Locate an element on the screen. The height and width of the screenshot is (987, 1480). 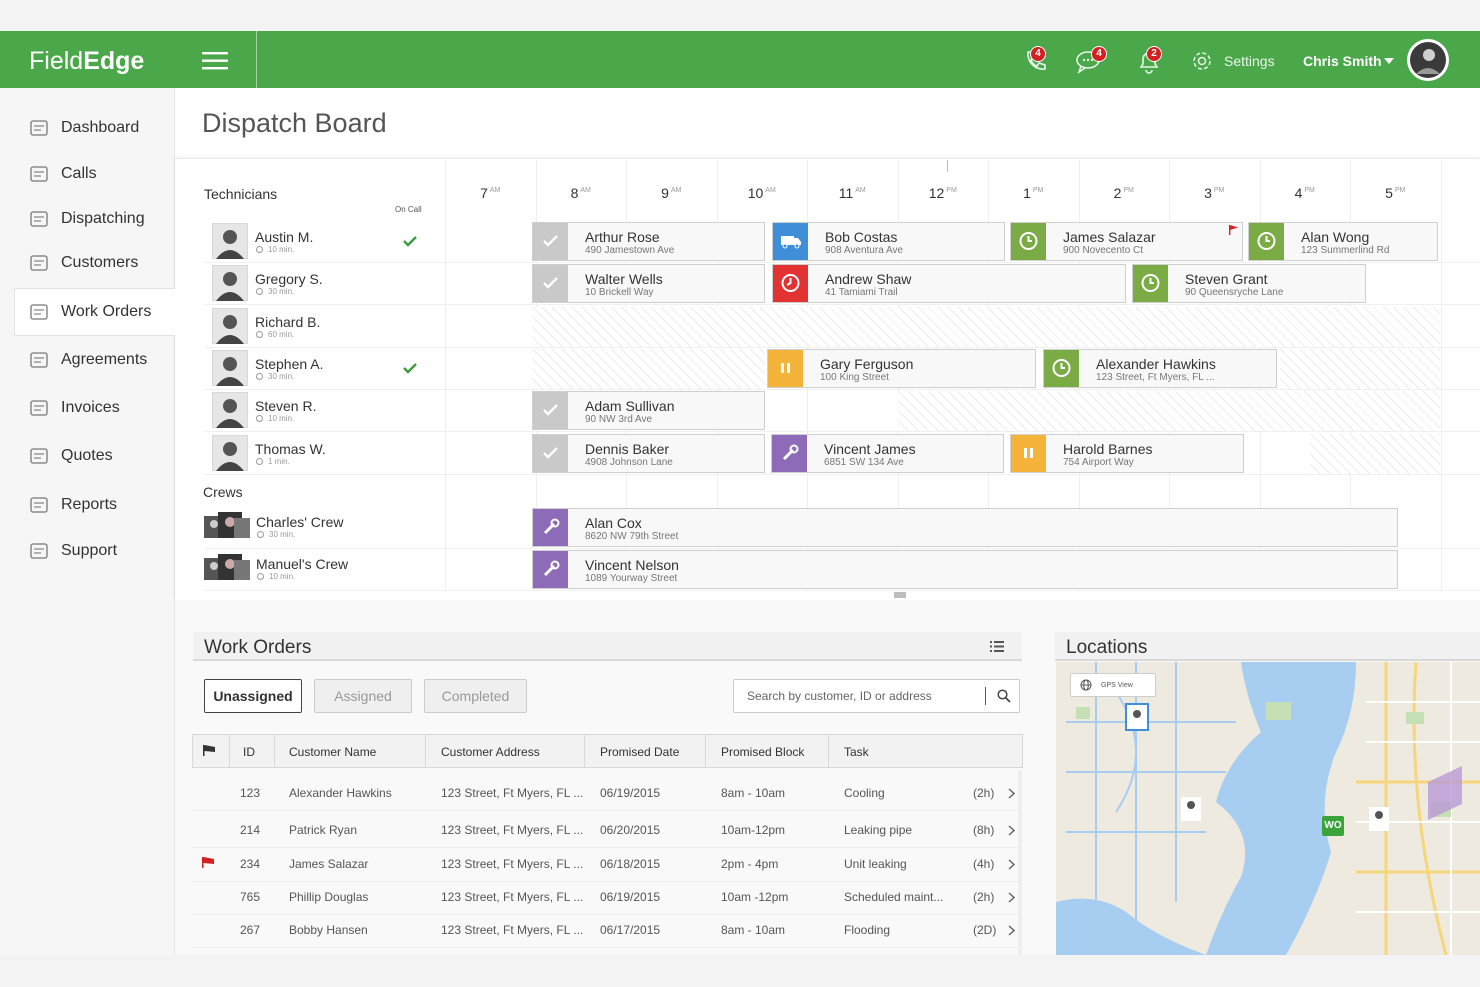
cell: James Salazar is located at coordinates (329, 864).